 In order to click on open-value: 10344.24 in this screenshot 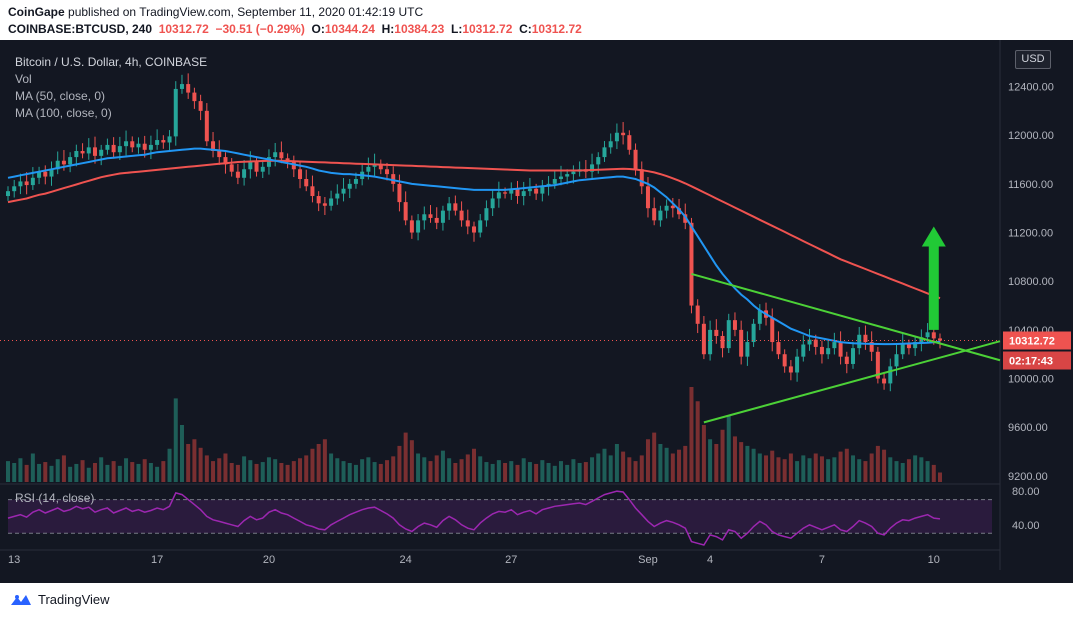, I will do `click(349, 29)`.